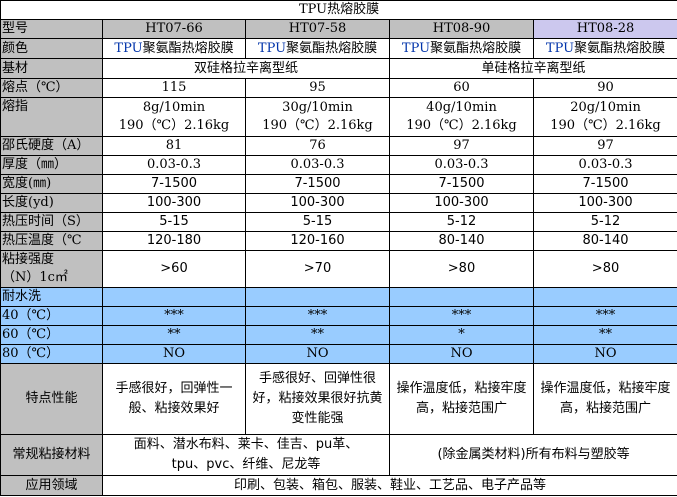 The width and height of the screenshot is (677, 497). I want to click on model-header: HT08-28, so click(604, 29).